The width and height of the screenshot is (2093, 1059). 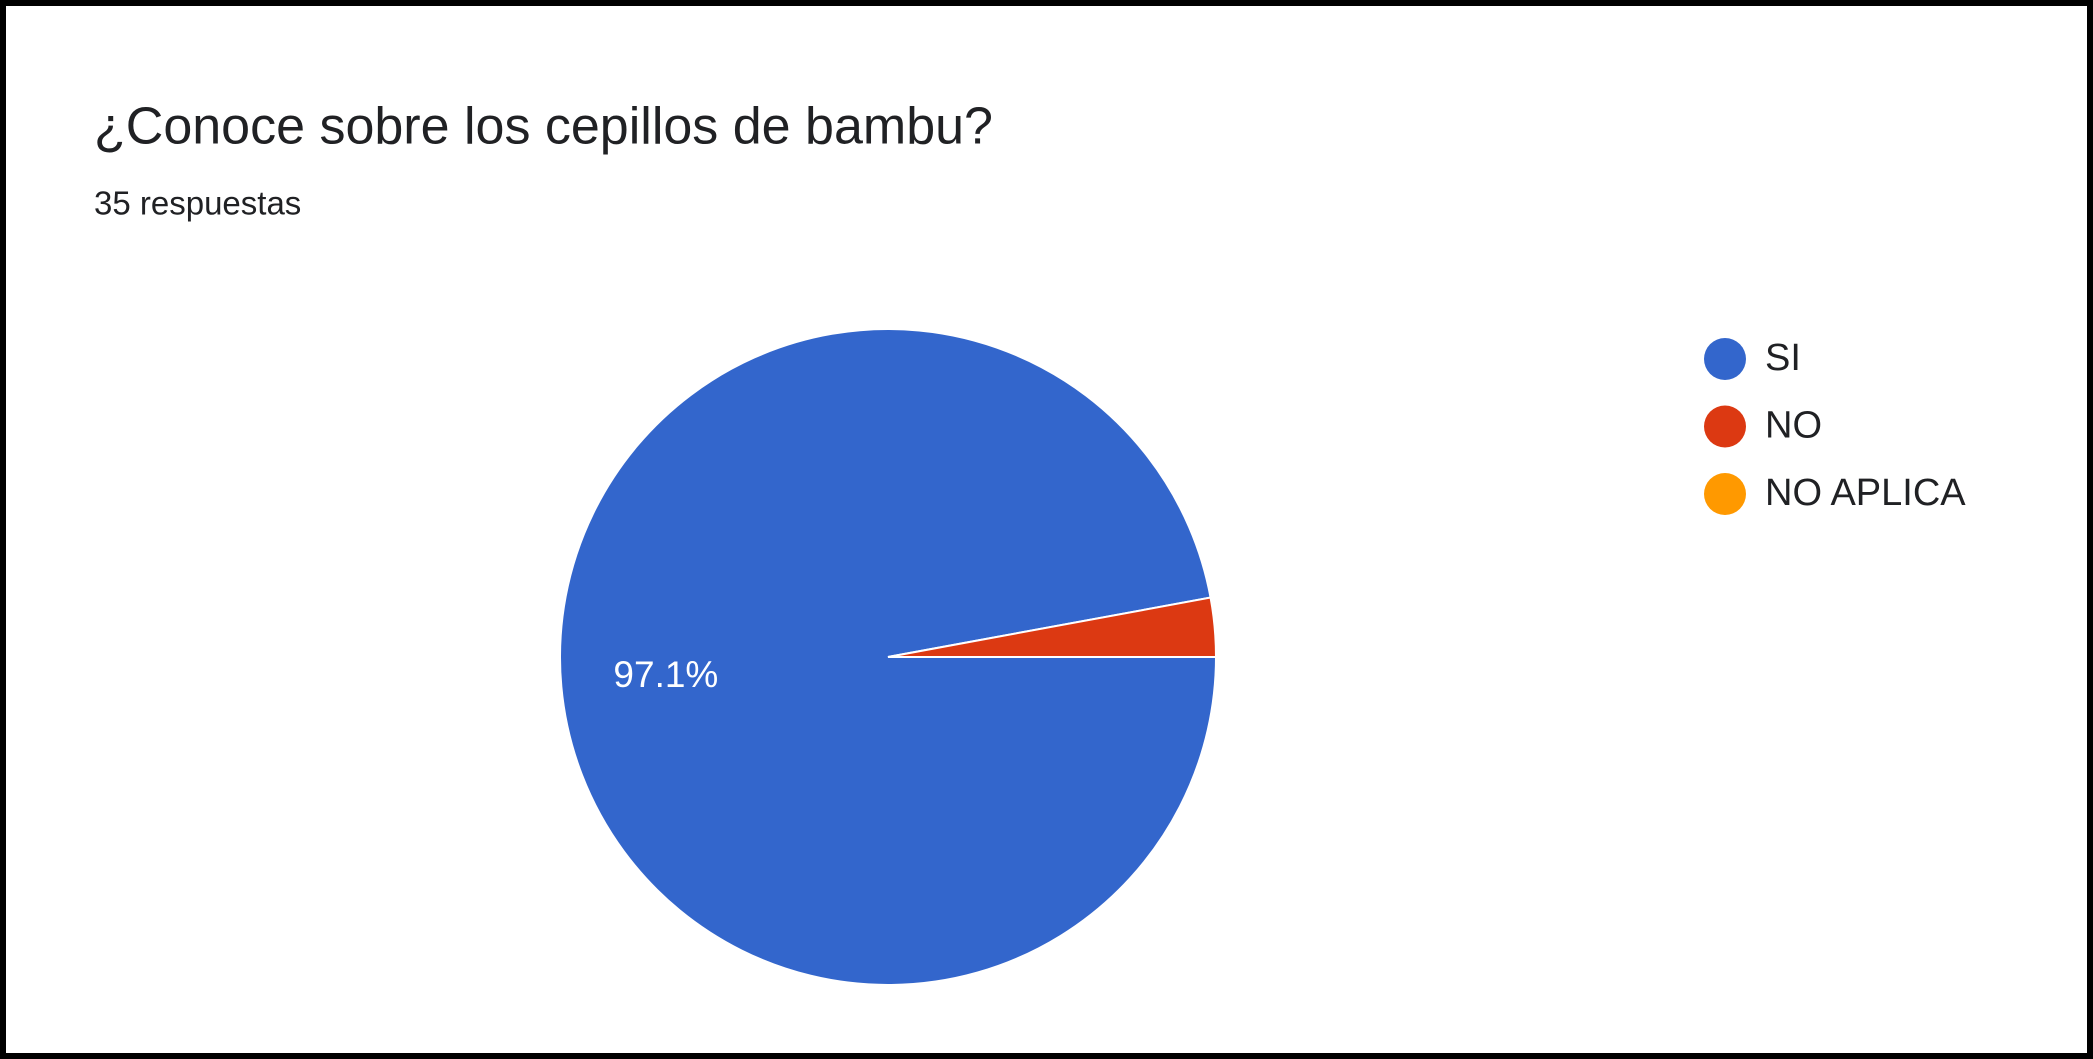 What do you see at coordinates (1793, 426) in the screenshot?
I see `legend-label: NO` at bounding box center [1793, 426].